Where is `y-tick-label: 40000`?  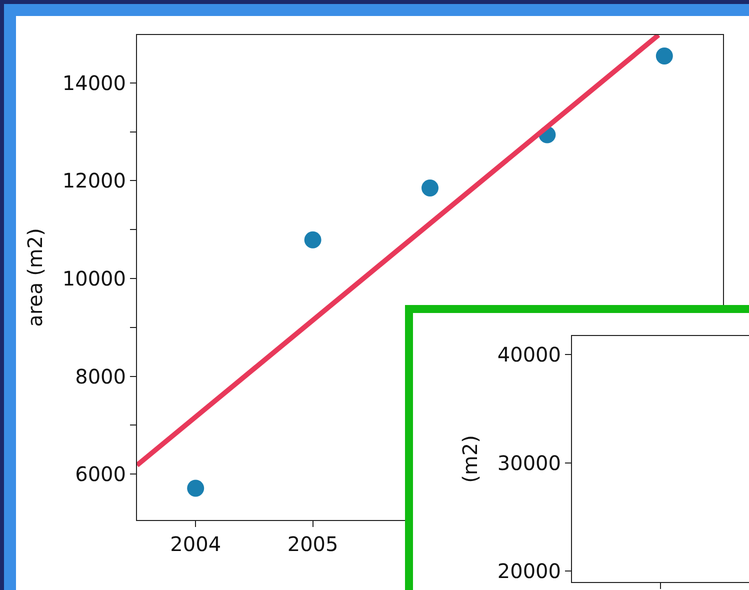 y-tick-label: 40000 is located at coordinates (529, 354).